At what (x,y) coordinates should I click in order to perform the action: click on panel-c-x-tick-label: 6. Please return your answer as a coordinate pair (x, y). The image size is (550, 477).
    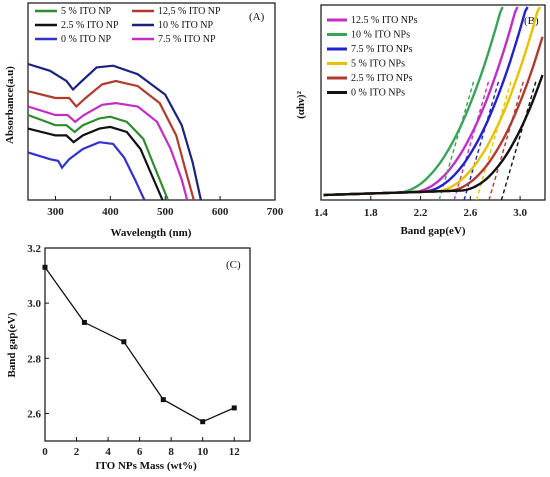
    Looking at the image, I should click on (140, 452).